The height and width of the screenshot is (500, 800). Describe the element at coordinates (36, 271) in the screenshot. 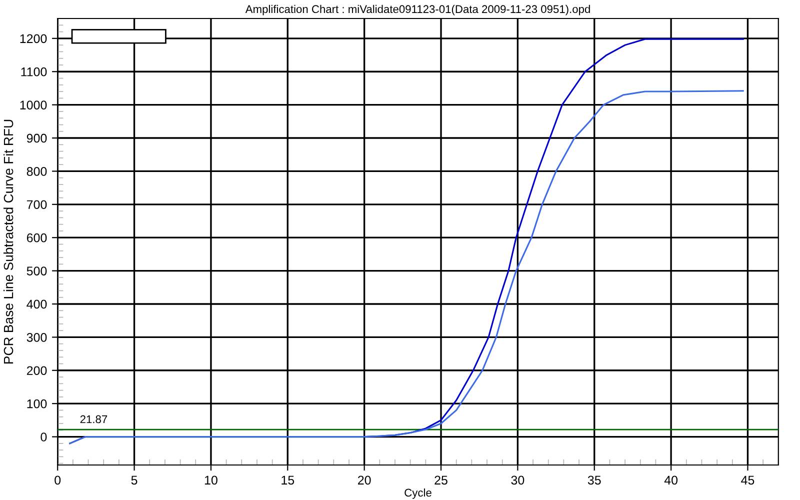

I see `y-tick-label: 500` at that location.